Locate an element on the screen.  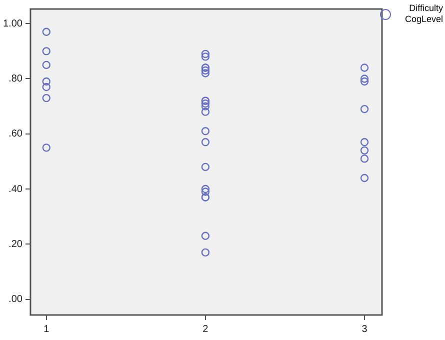
x-tick-label: 2 is located at coordinates (205, 329).